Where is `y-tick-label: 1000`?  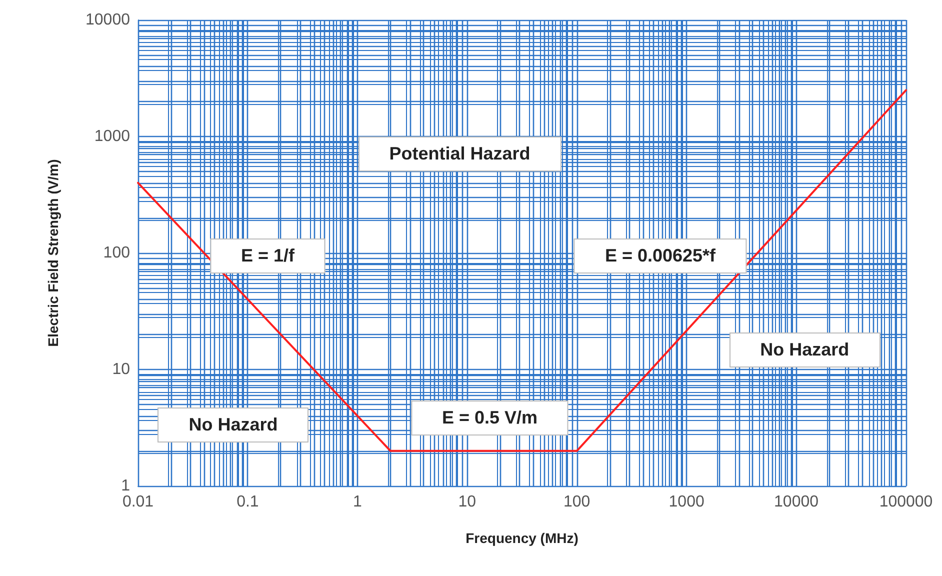 y-tick-label: 1000 is located at coordinates (112, 136).